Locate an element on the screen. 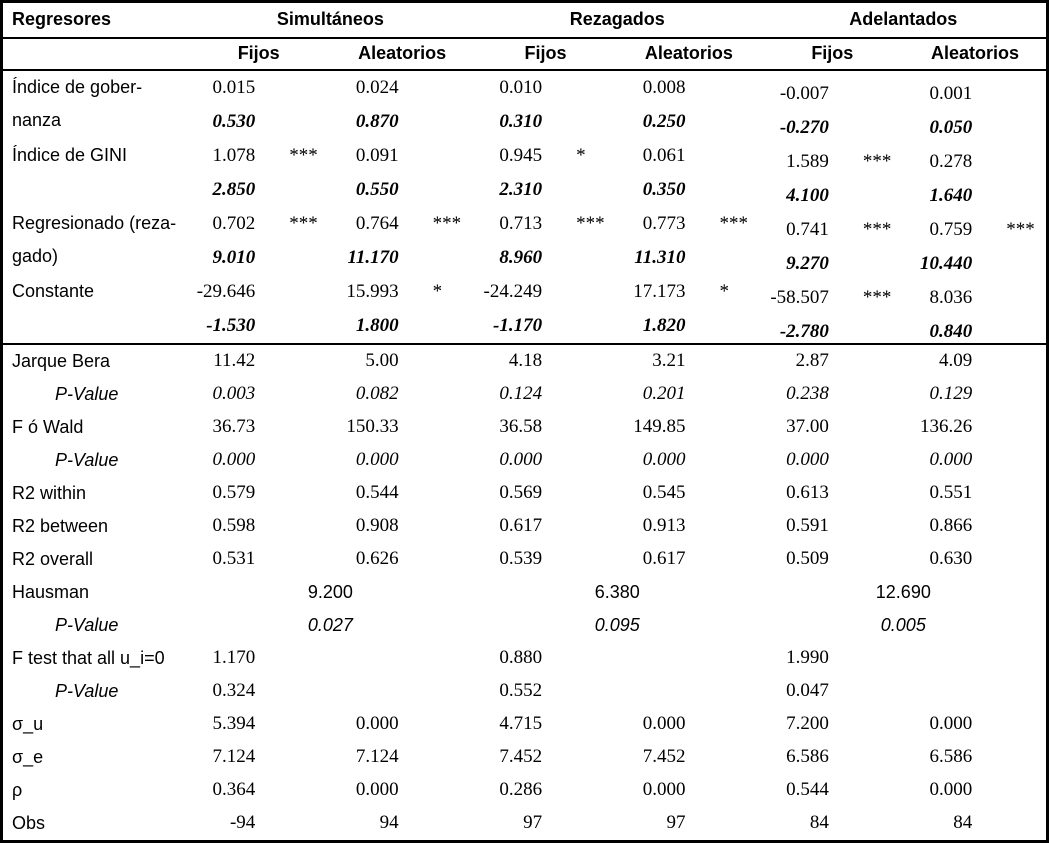  stat-value-cell: 0.613 is located at coordinates (807, 492).